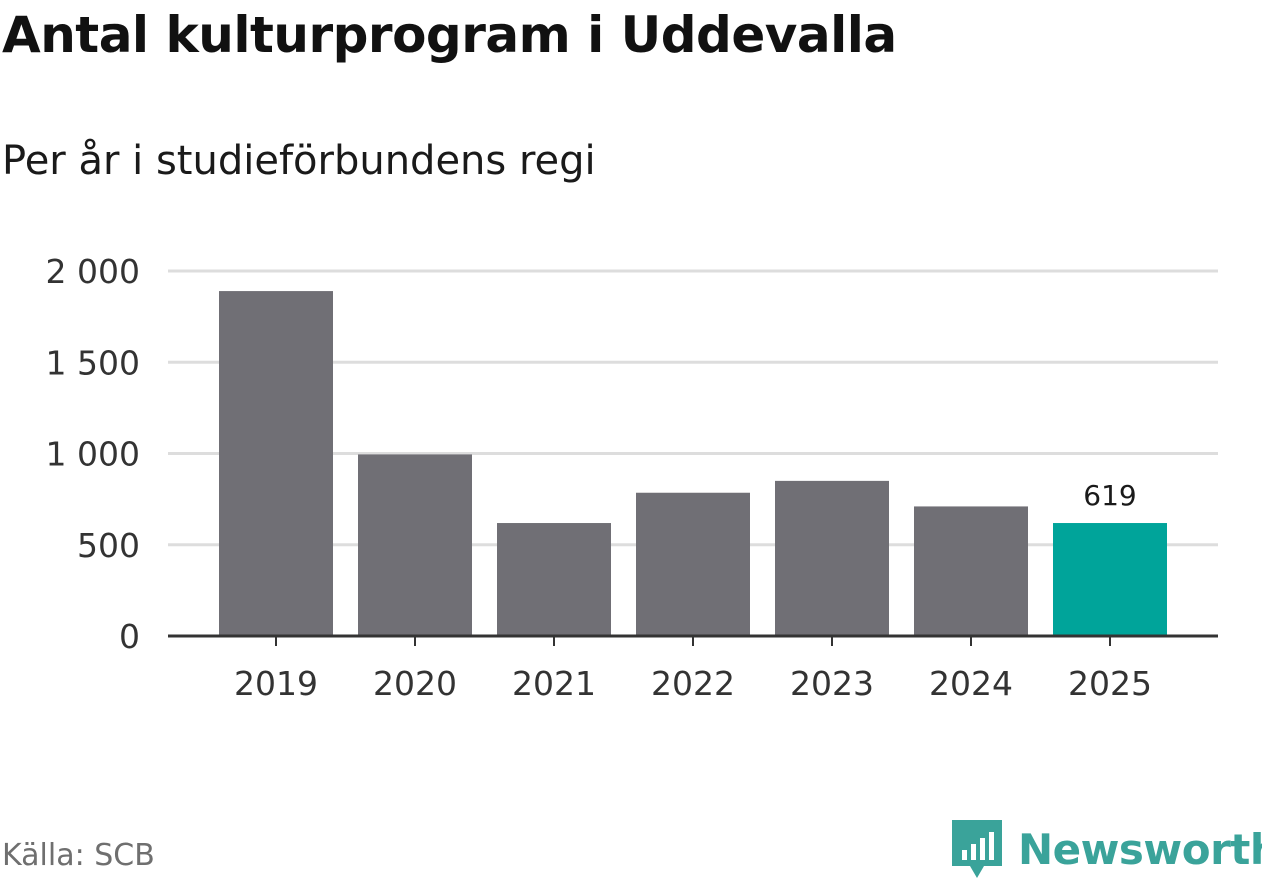 The height and width of the screenshot is (879, 1262). What do you see at coordinates (1110, 579) in the screenshot?
I see `bar-2025` at bounding box center [1110, 579].